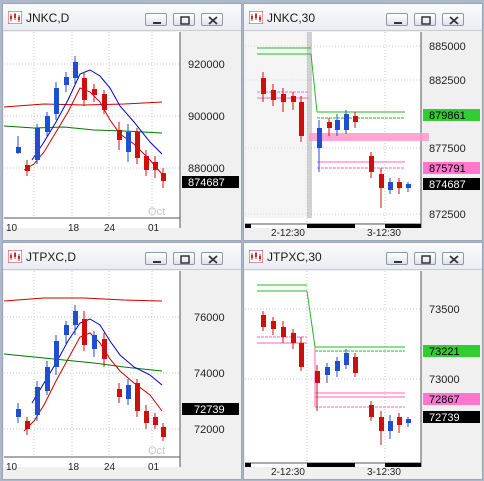 Image resolution: width=484 pixels, height=481 pixels. I want to click on y-tick-label: 882500, so click(447, 81).